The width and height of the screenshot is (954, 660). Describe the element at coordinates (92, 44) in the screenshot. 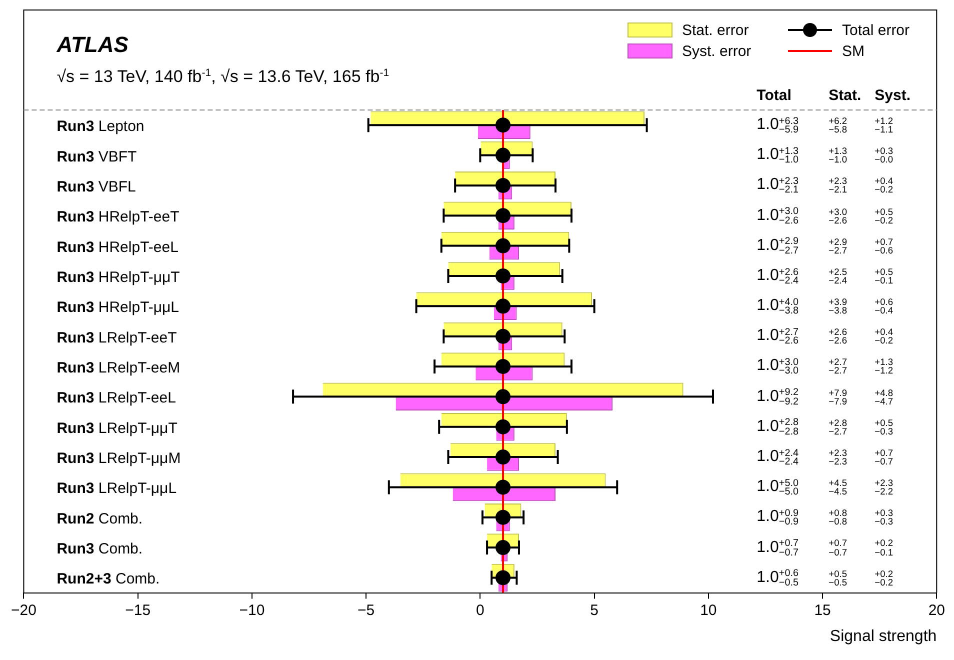

I see `chart-title: ATLAS` at that location.